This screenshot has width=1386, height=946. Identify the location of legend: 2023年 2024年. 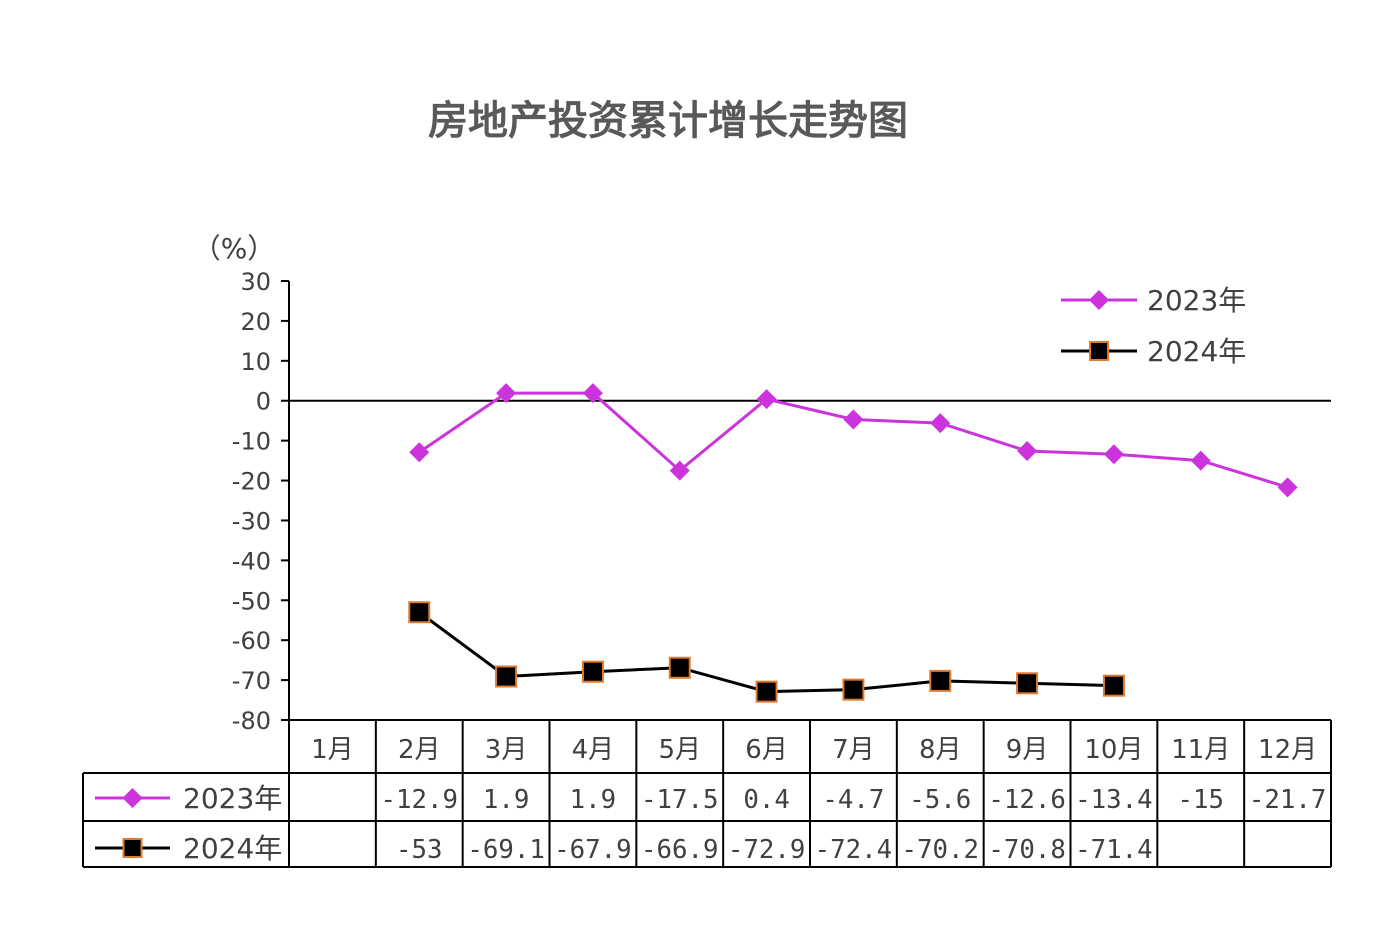
(1153, 326).